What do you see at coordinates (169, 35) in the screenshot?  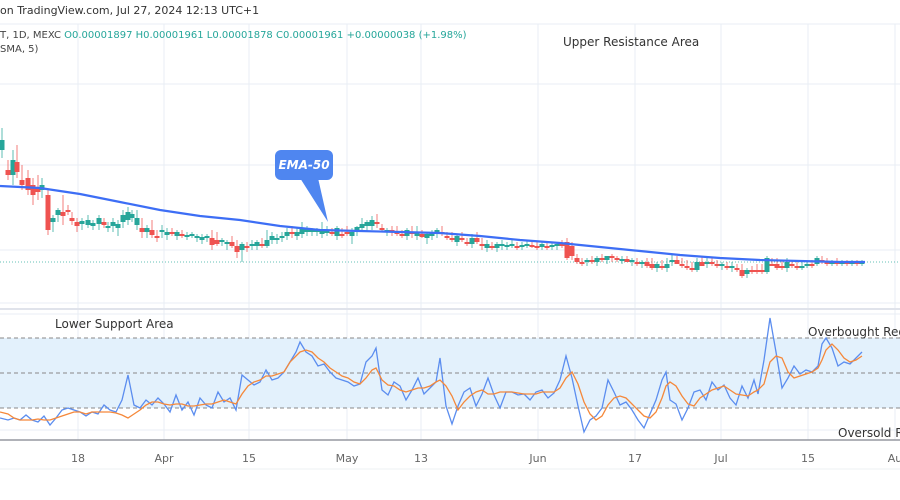 I see `high-value: H0.00001961` at bounding box center [169, 35].